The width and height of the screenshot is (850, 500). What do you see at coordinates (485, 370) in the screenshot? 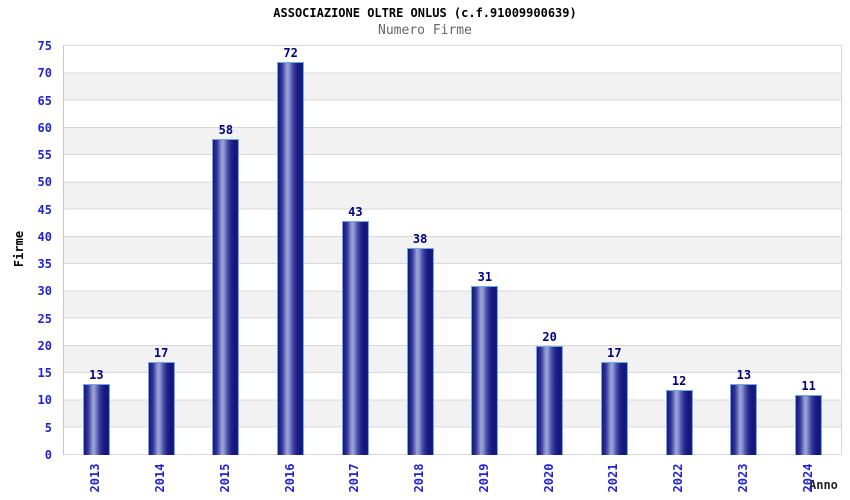
I see `bar-2019` at bounding box center [485, 370].